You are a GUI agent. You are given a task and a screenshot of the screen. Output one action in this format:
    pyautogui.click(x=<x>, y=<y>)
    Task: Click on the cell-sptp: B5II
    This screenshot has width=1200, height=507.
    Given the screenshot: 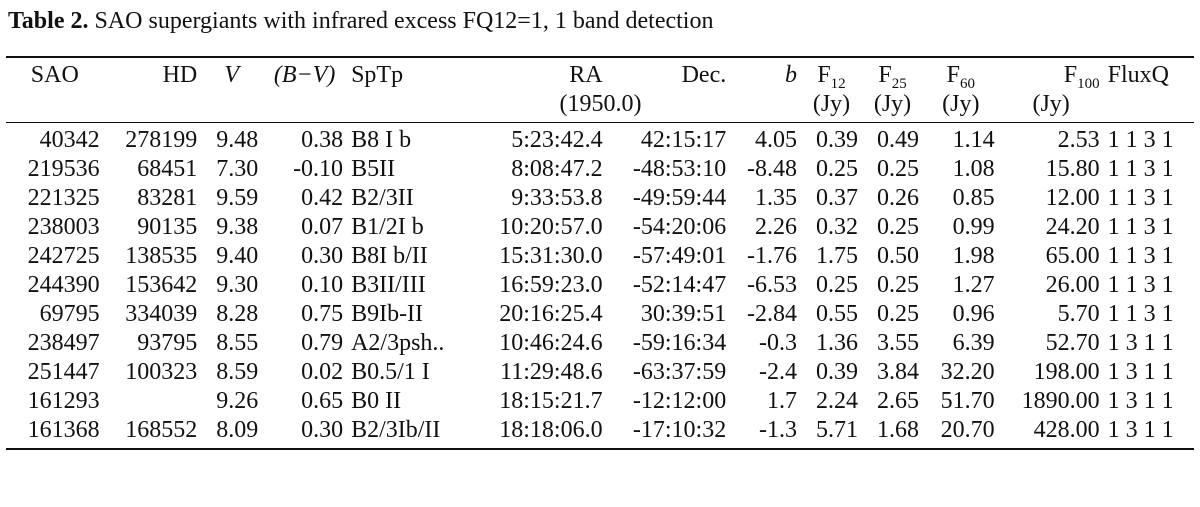 What is the action you would take?
    pyautogui.click(x=373, y=169)
    